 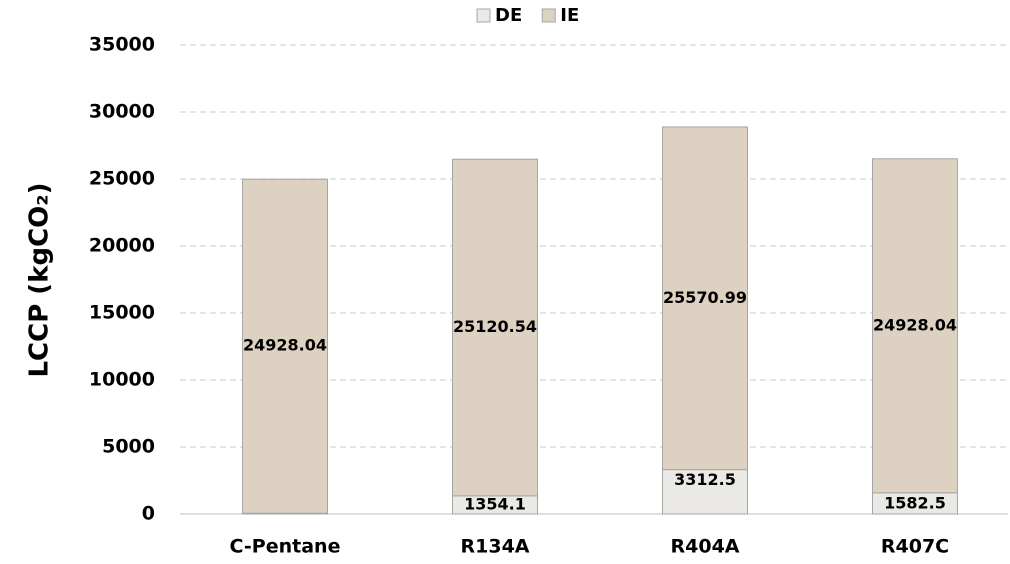 I want to click on legend-label: IE, so click(x=569, y=15).